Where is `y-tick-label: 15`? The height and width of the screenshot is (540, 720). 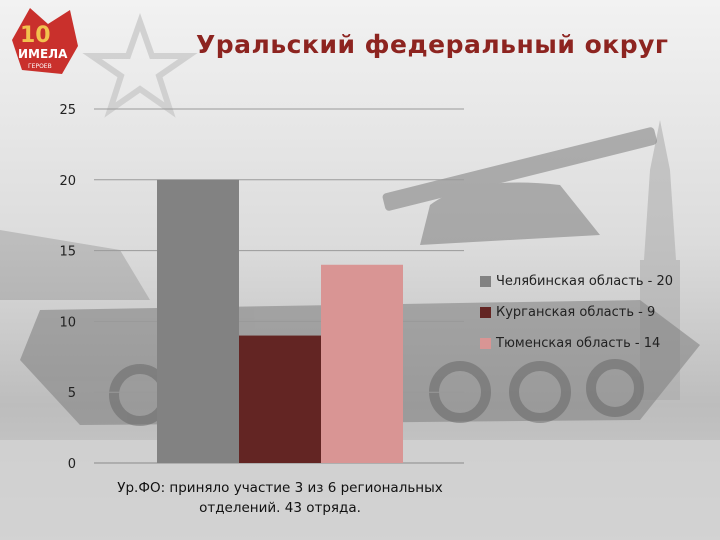
y-tick-label: 15 is located at coordinates (67, 252).